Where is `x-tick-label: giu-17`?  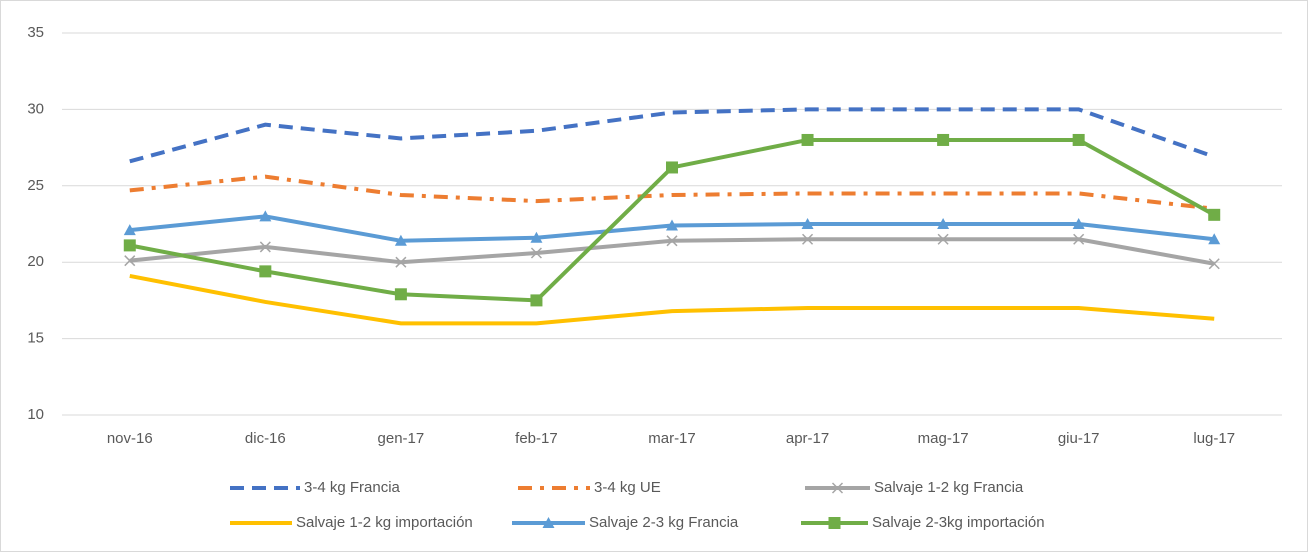 x-tick-label: giu-17 is located at coordinates (1079, 438).